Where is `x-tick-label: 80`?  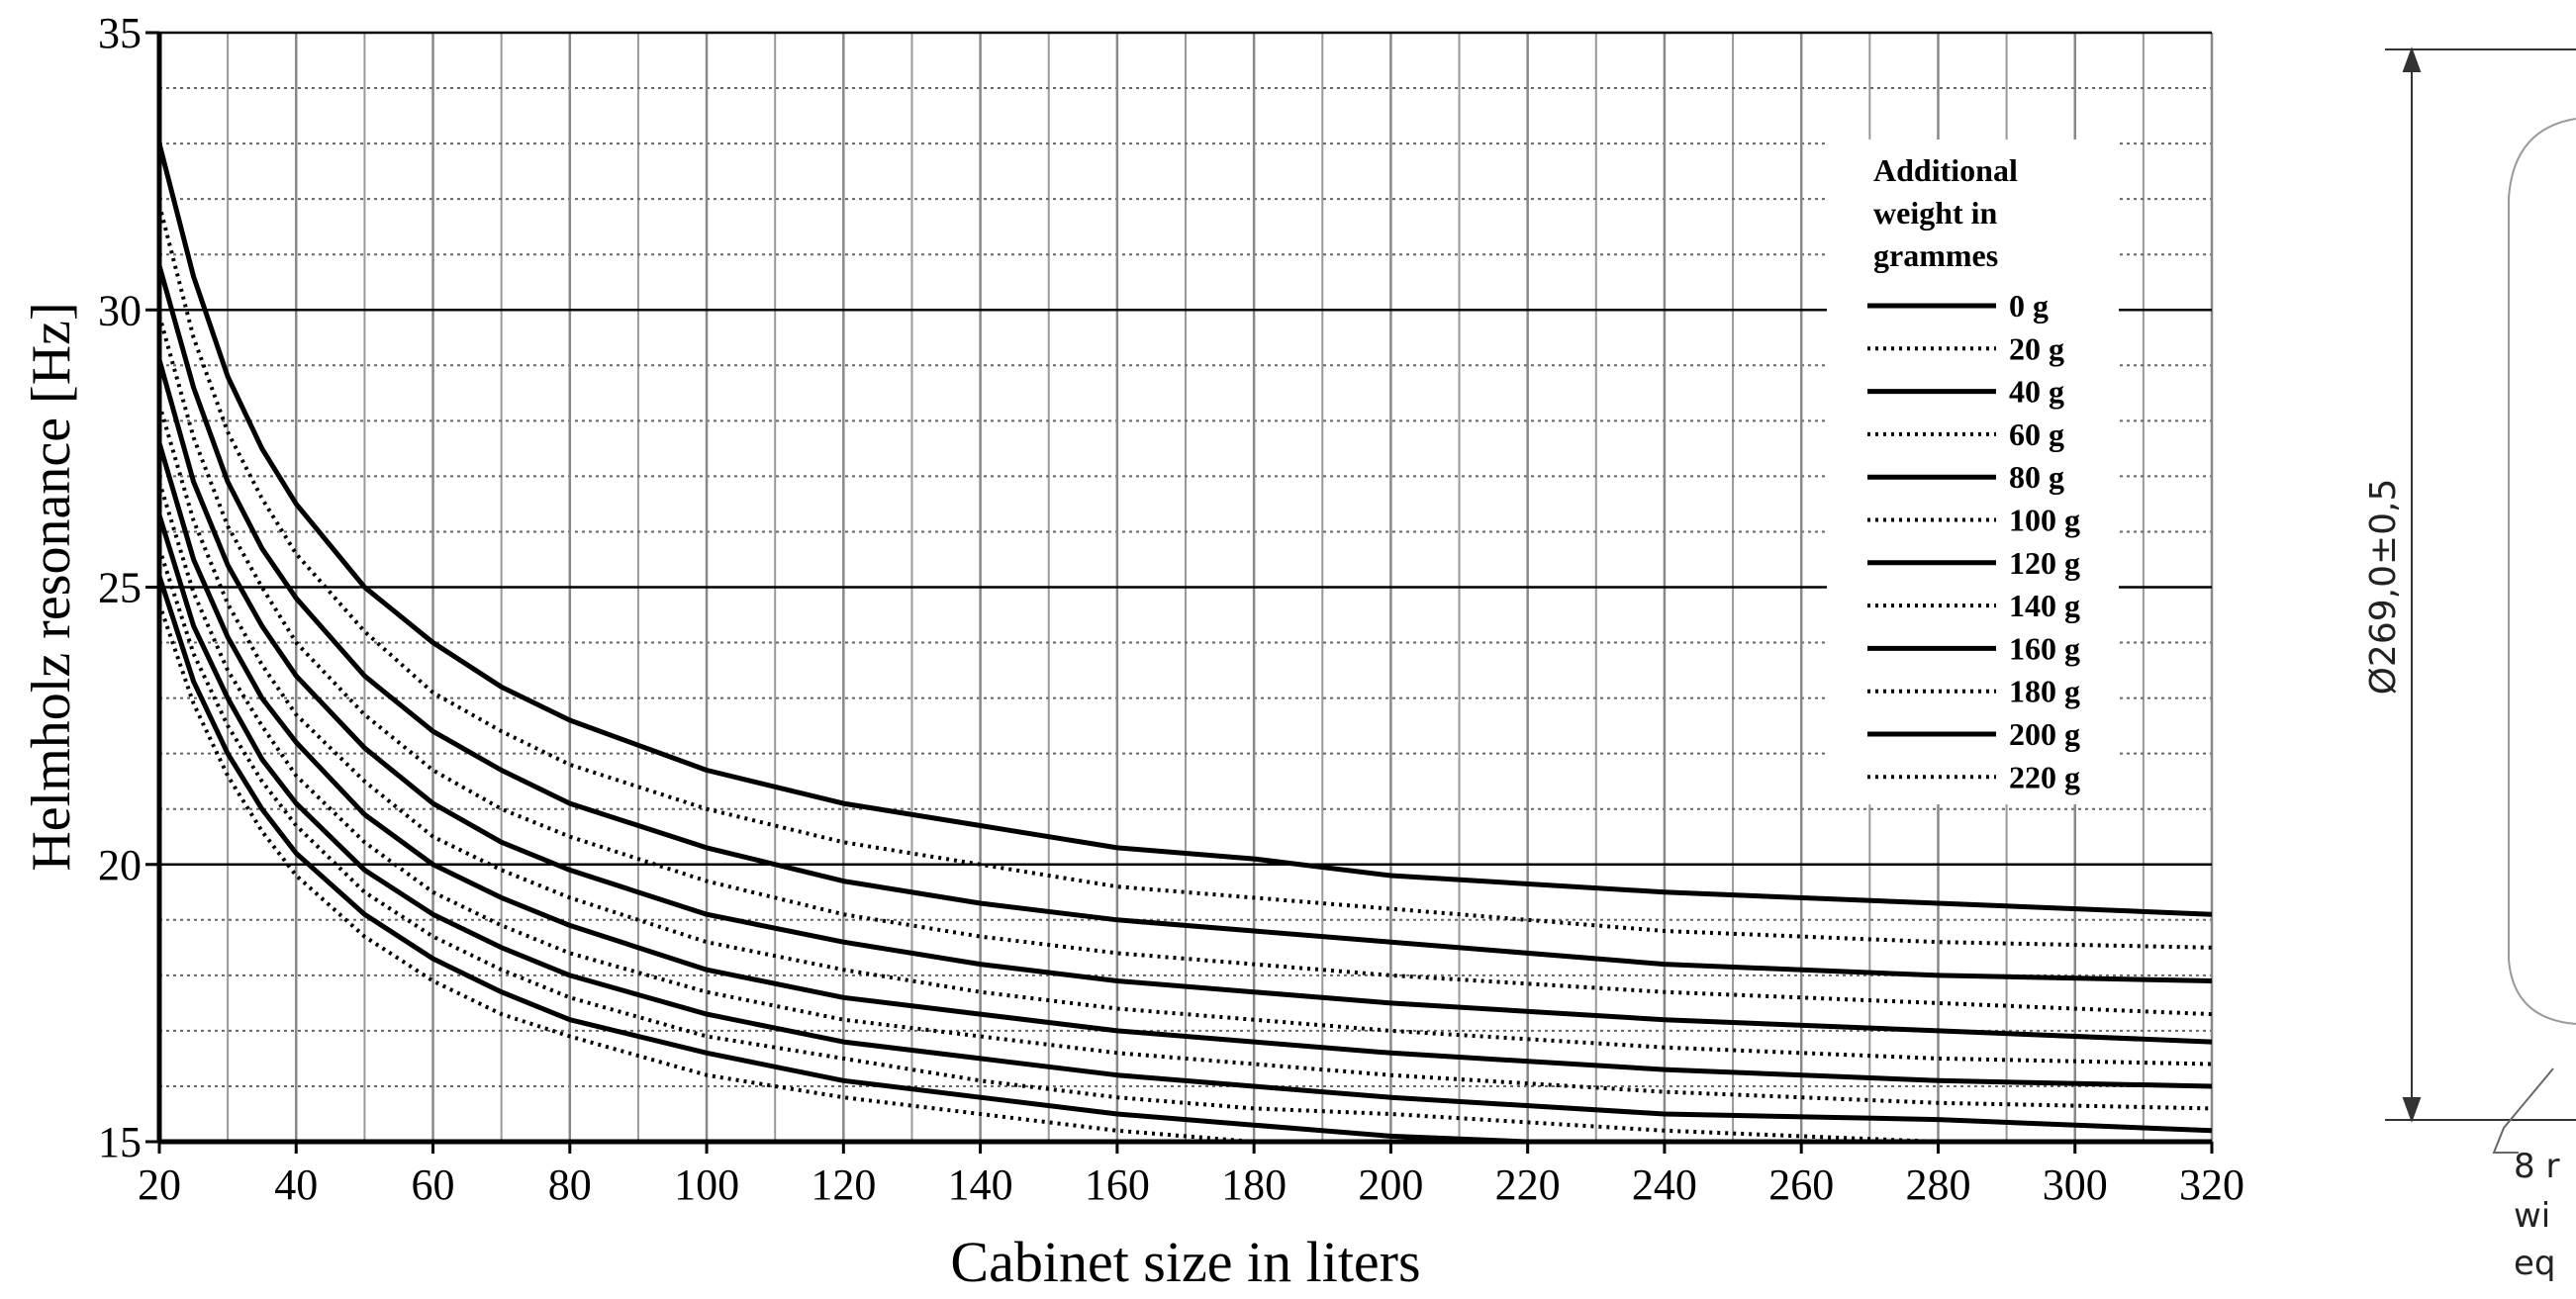
x-tick-label: 80 is located at coordinates (570, 1184).